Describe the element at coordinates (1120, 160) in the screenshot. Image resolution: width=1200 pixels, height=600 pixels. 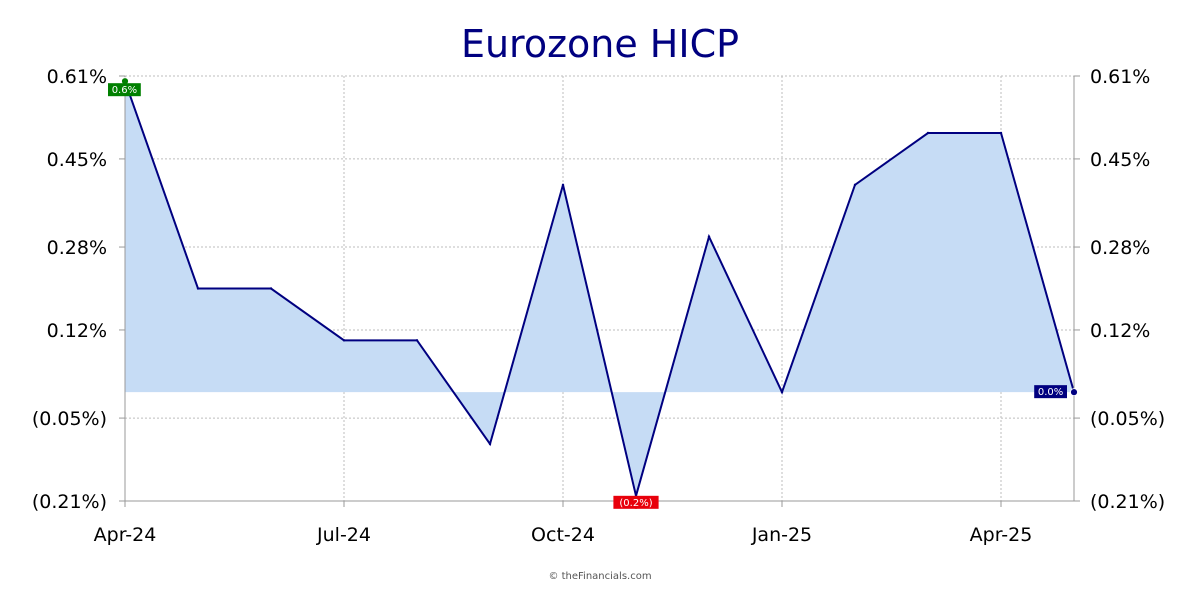
I see `y-tick-label-right: 0.45%` at that location.